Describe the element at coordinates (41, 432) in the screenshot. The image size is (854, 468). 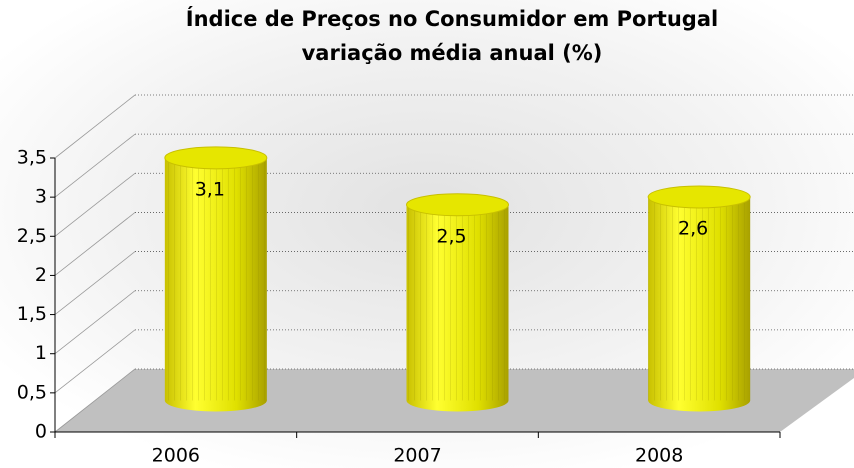
I see `y-tick-label: 0` at that location.